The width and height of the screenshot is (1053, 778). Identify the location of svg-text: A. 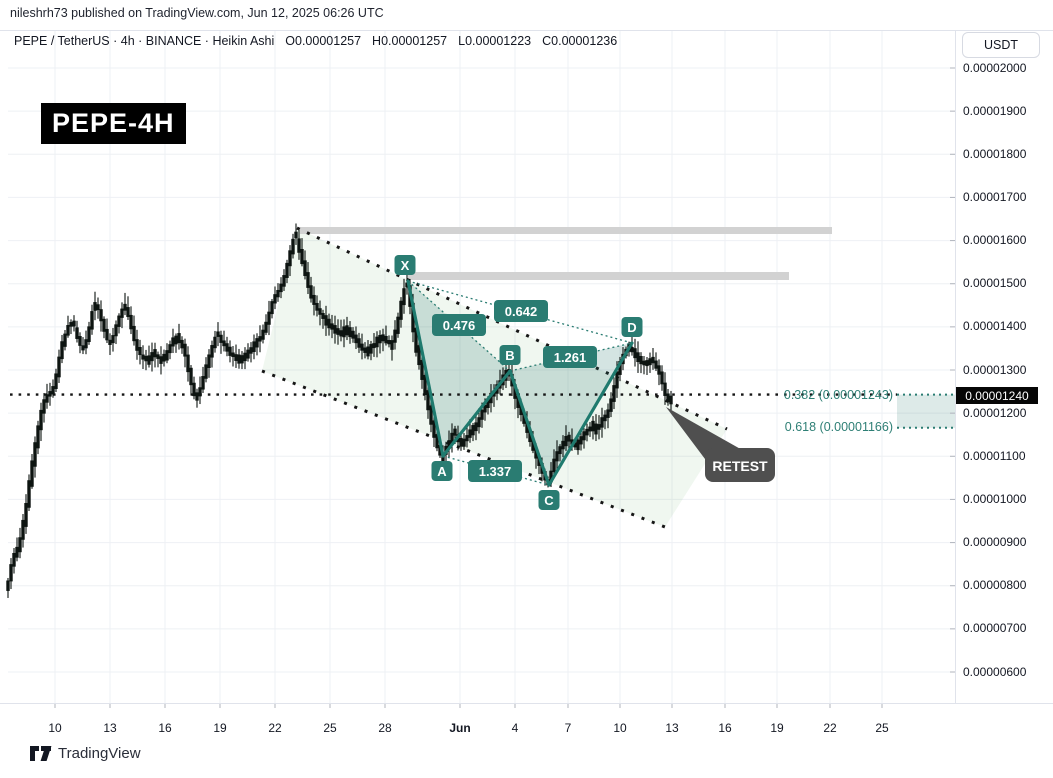
(442, 471).